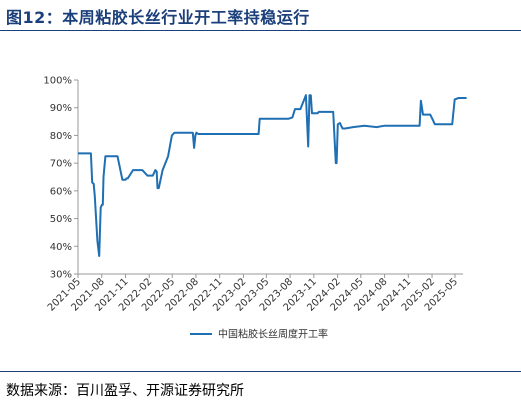 This screenshot has height=405, width=521. Describe the element at coordinates (61, 191) in the screenshot. I see `y-tick-label: 60%` at that location.